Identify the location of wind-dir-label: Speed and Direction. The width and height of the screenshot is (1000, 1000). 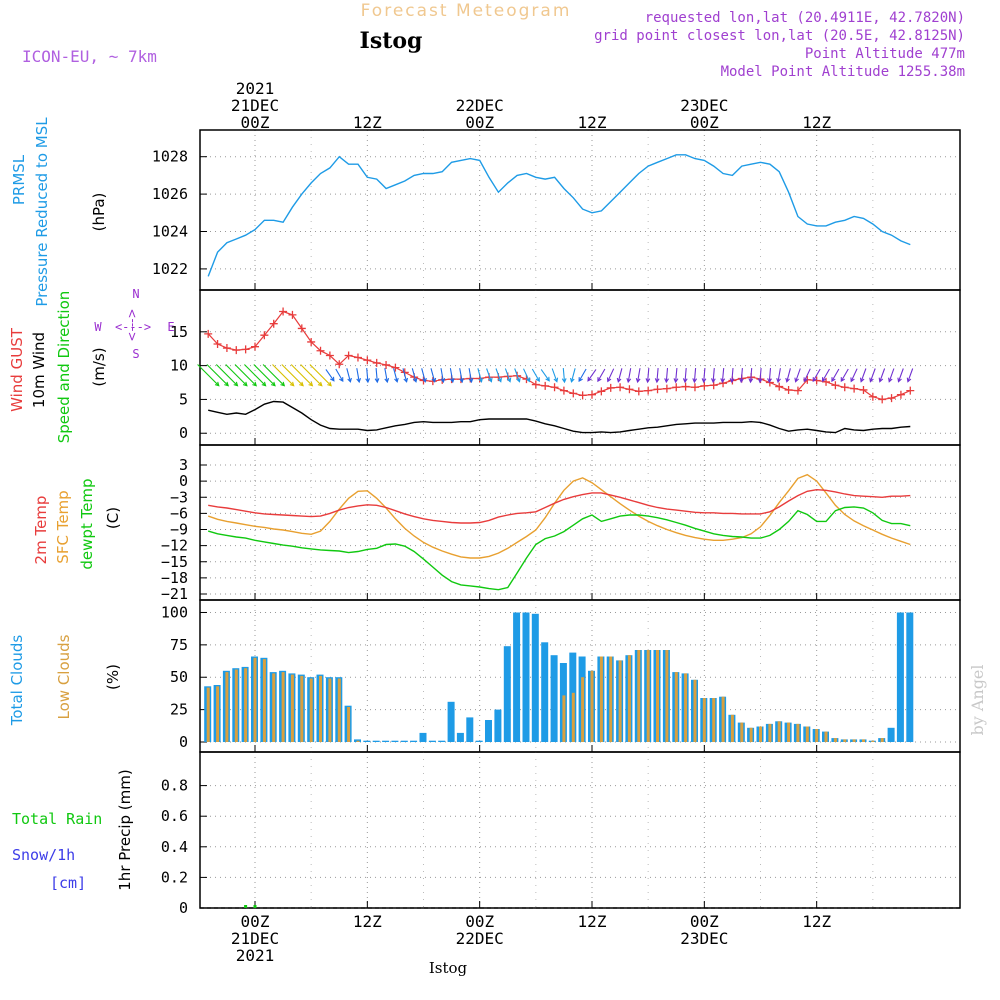
(64, 367).